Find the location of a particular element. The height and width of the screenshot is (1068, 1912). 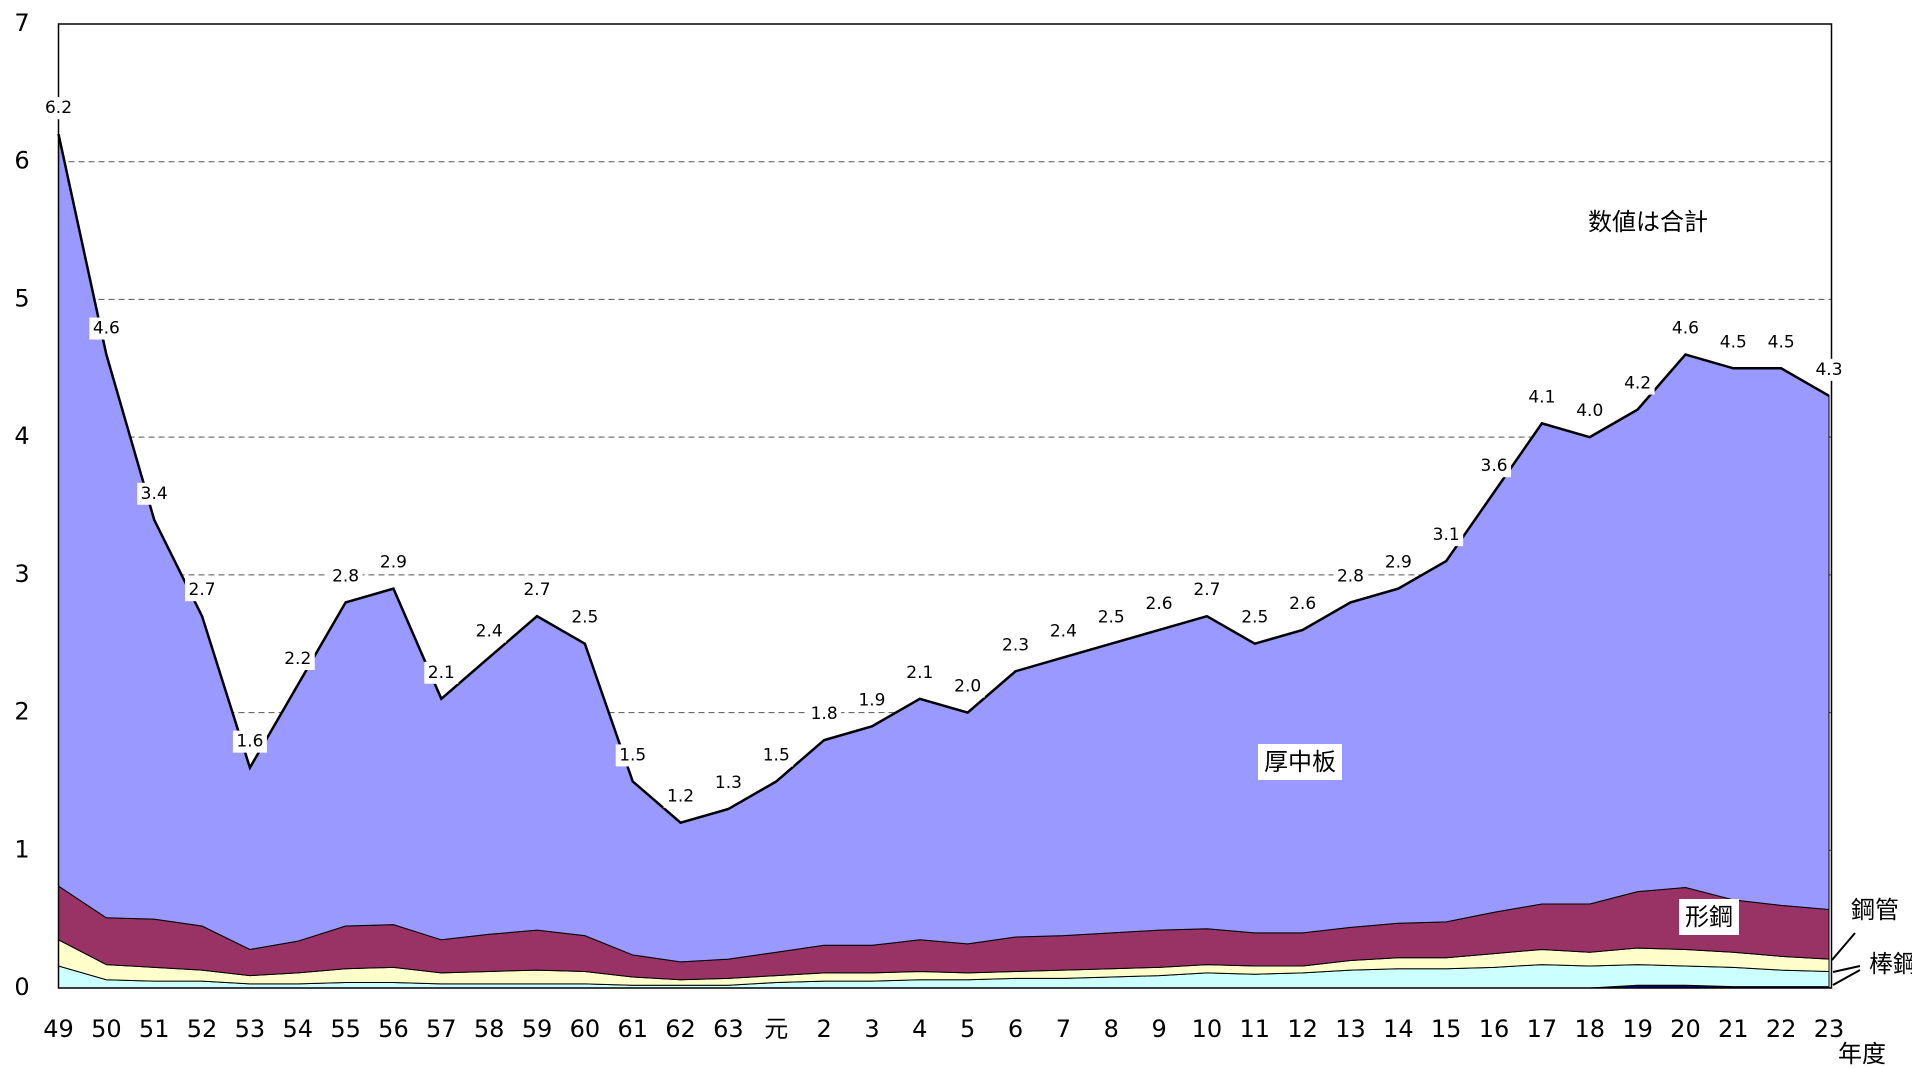

y-tick-label: 2 is located at coordinates (21, 712).